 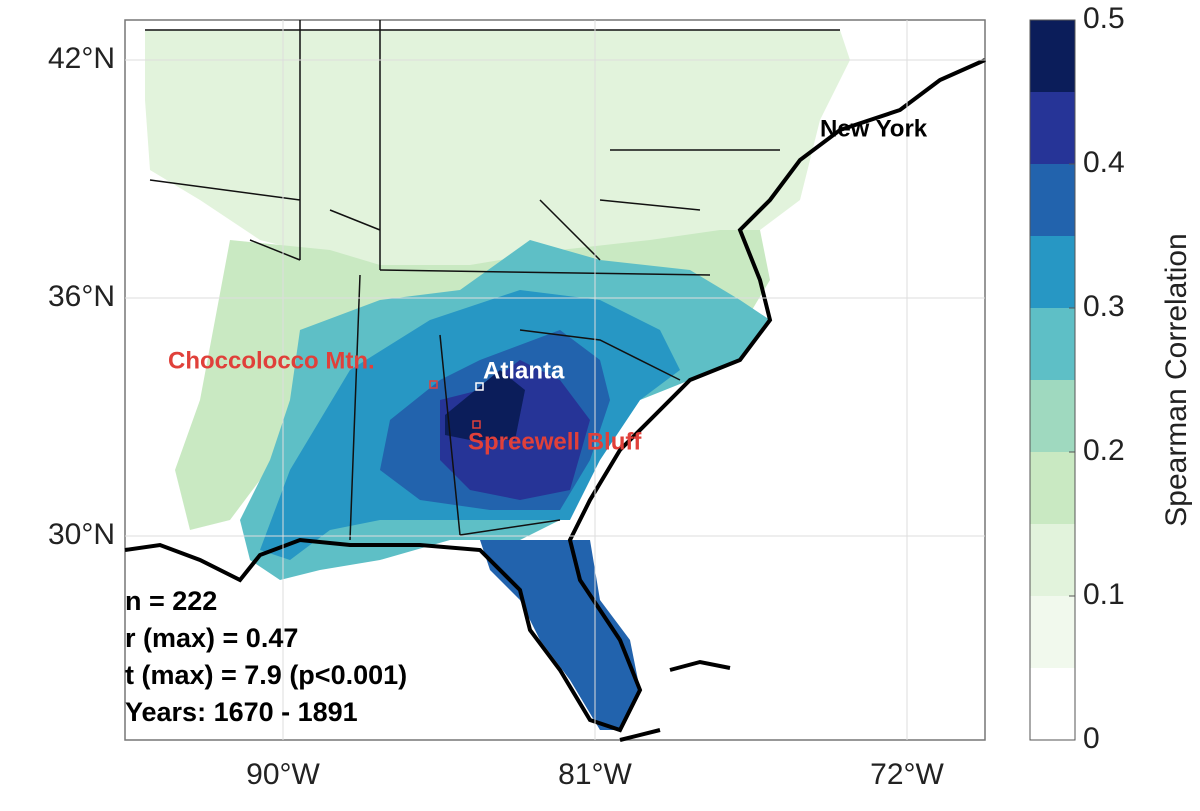 What do you see at coordinates (874, 128) in the screenshot?
I see `place-label: New York` at bounding box center [874, 128].